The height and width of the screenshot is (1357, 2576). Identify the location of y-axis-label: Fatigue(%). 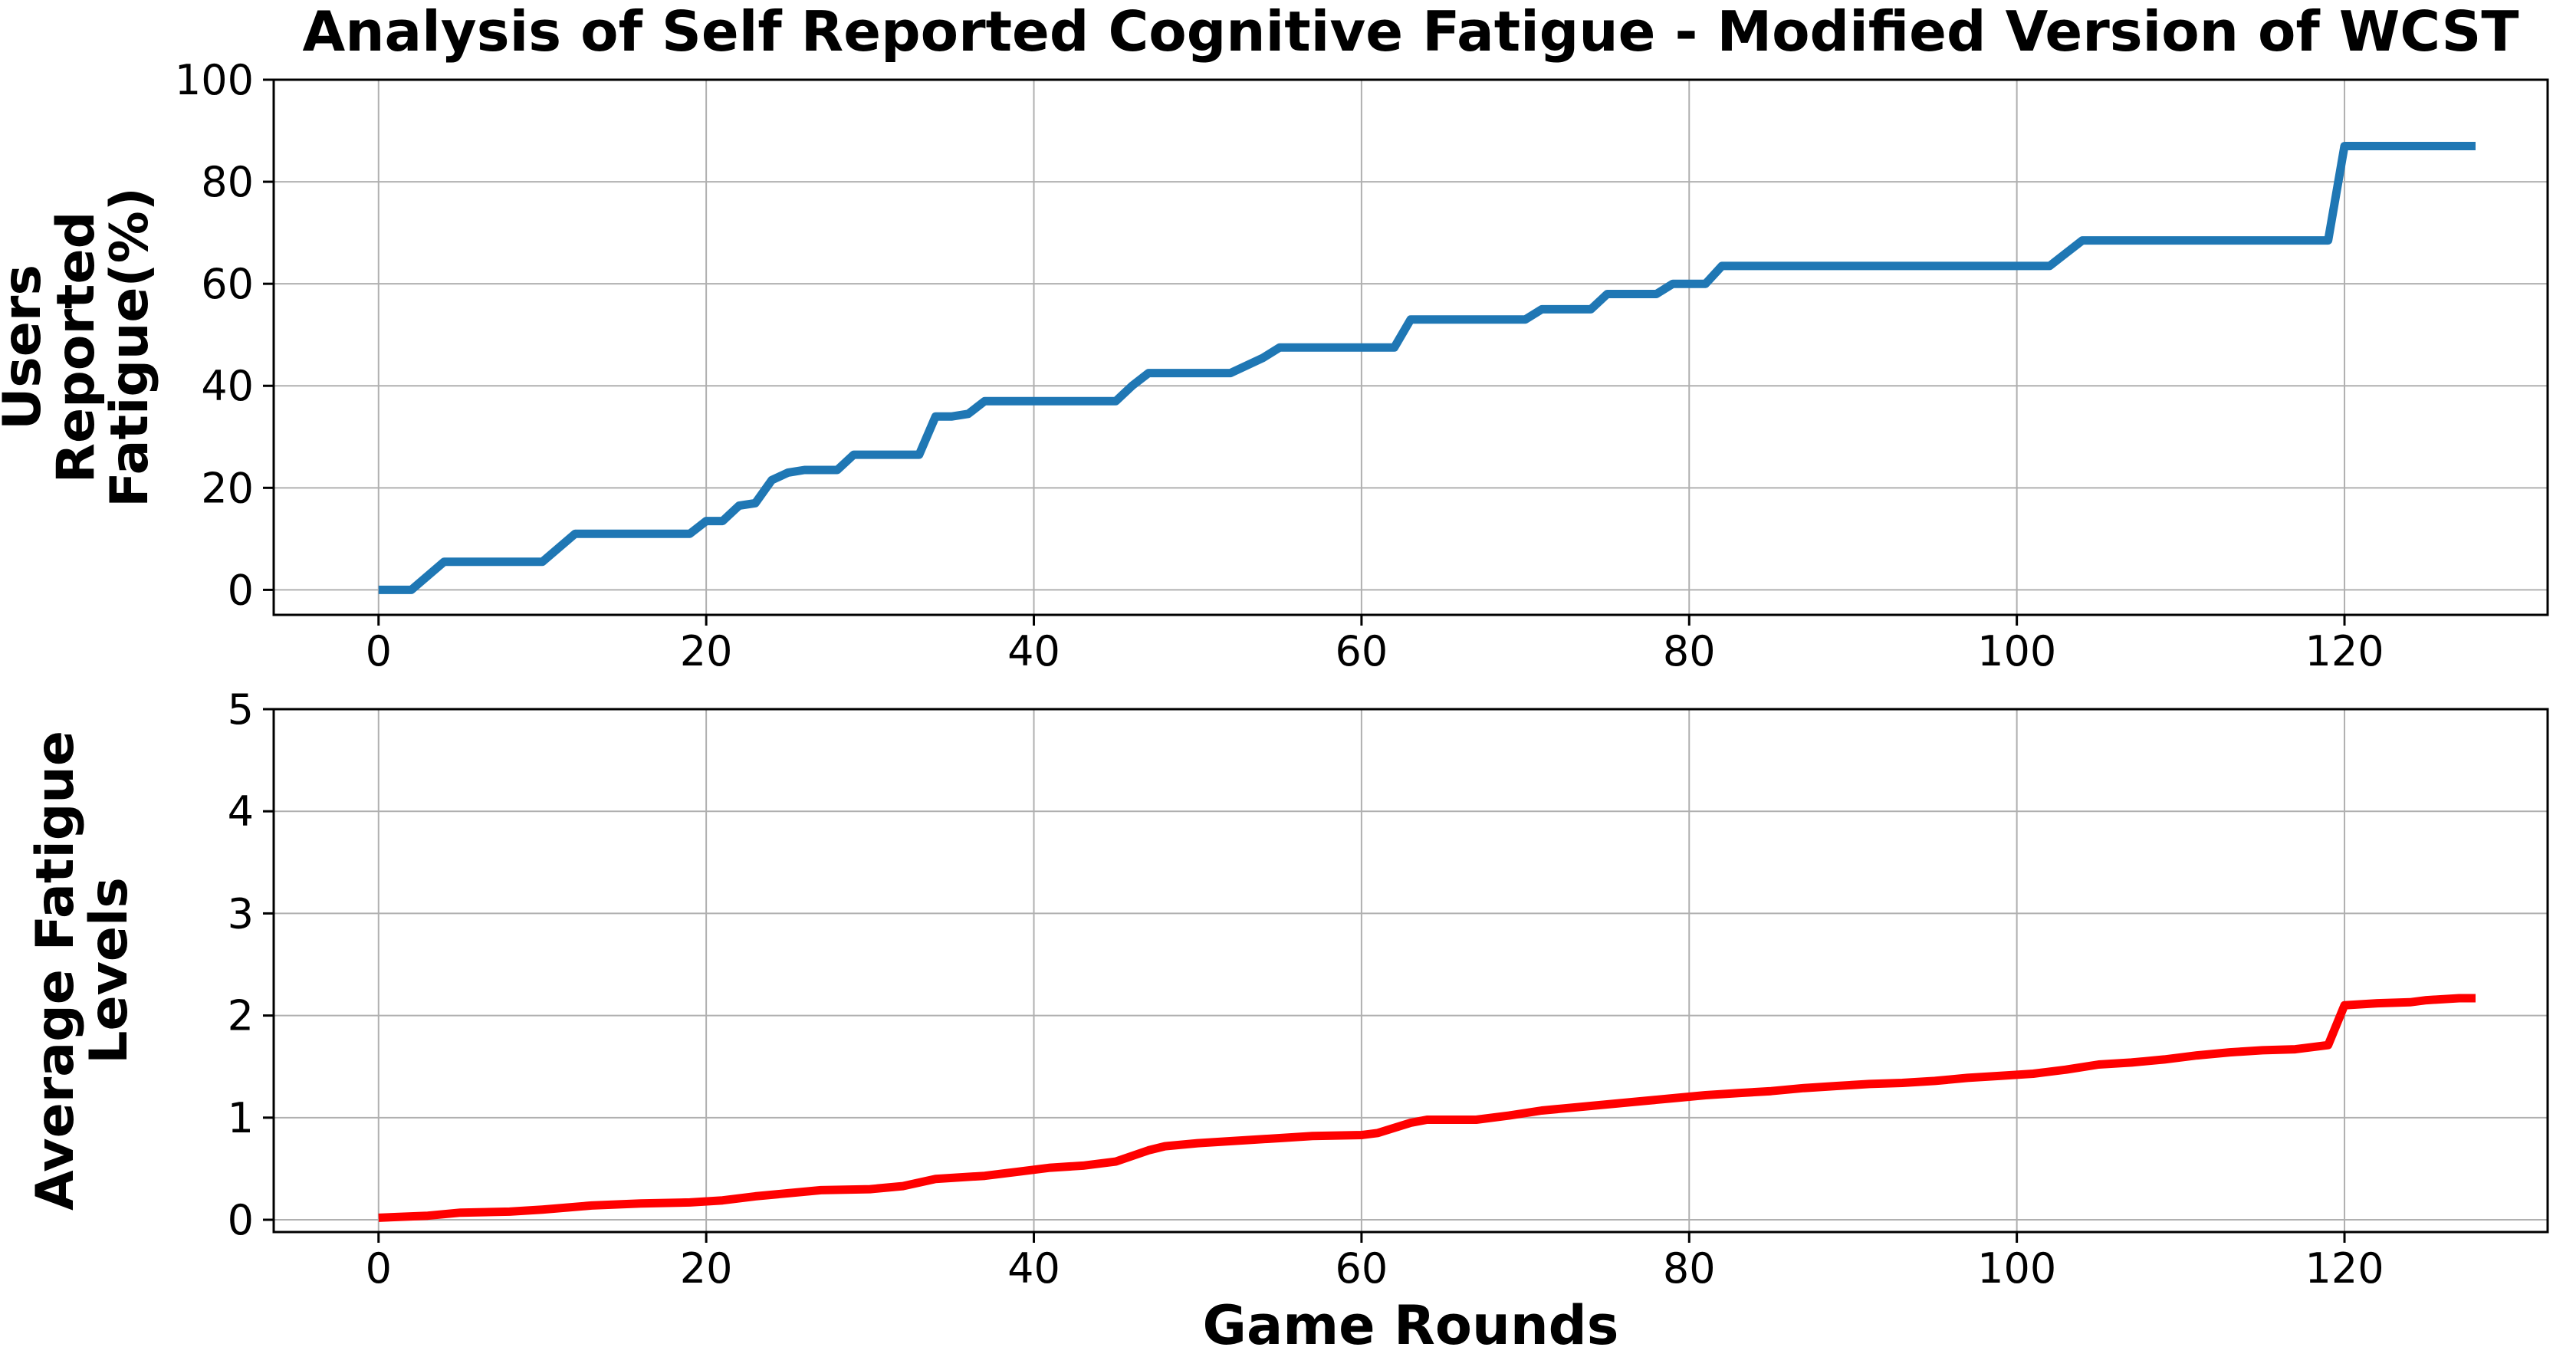
(130, 347).